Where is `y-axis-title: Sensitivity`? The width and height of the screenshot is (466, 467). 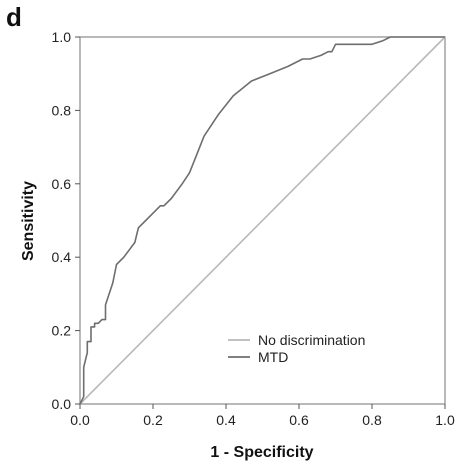 y-axis-title: Sensitivity is located at coordinates (28, 221).